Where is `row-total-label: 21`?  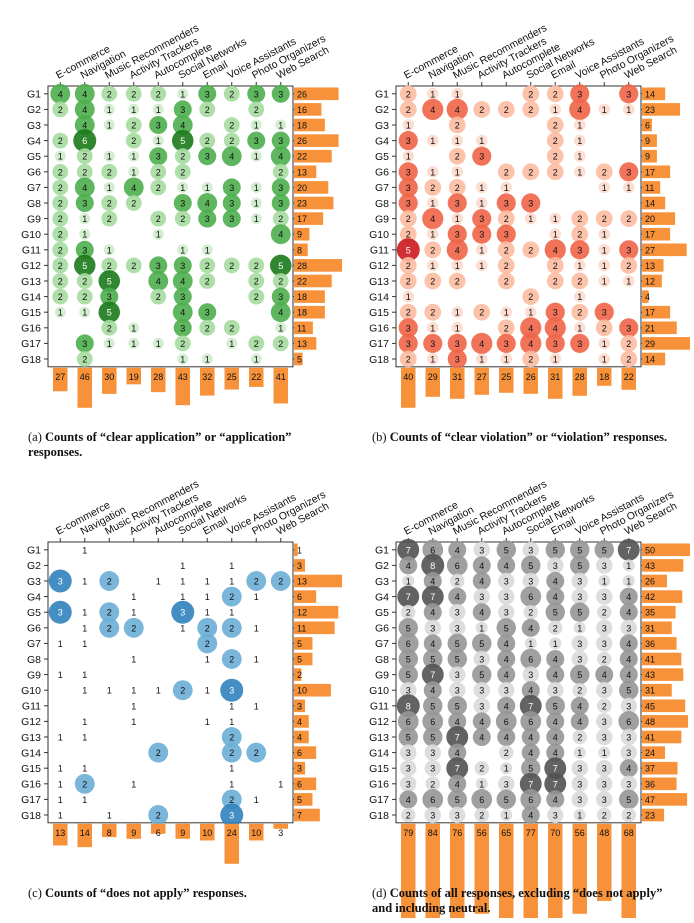
row-total-label: 21 is located at coordinates (650, 328).